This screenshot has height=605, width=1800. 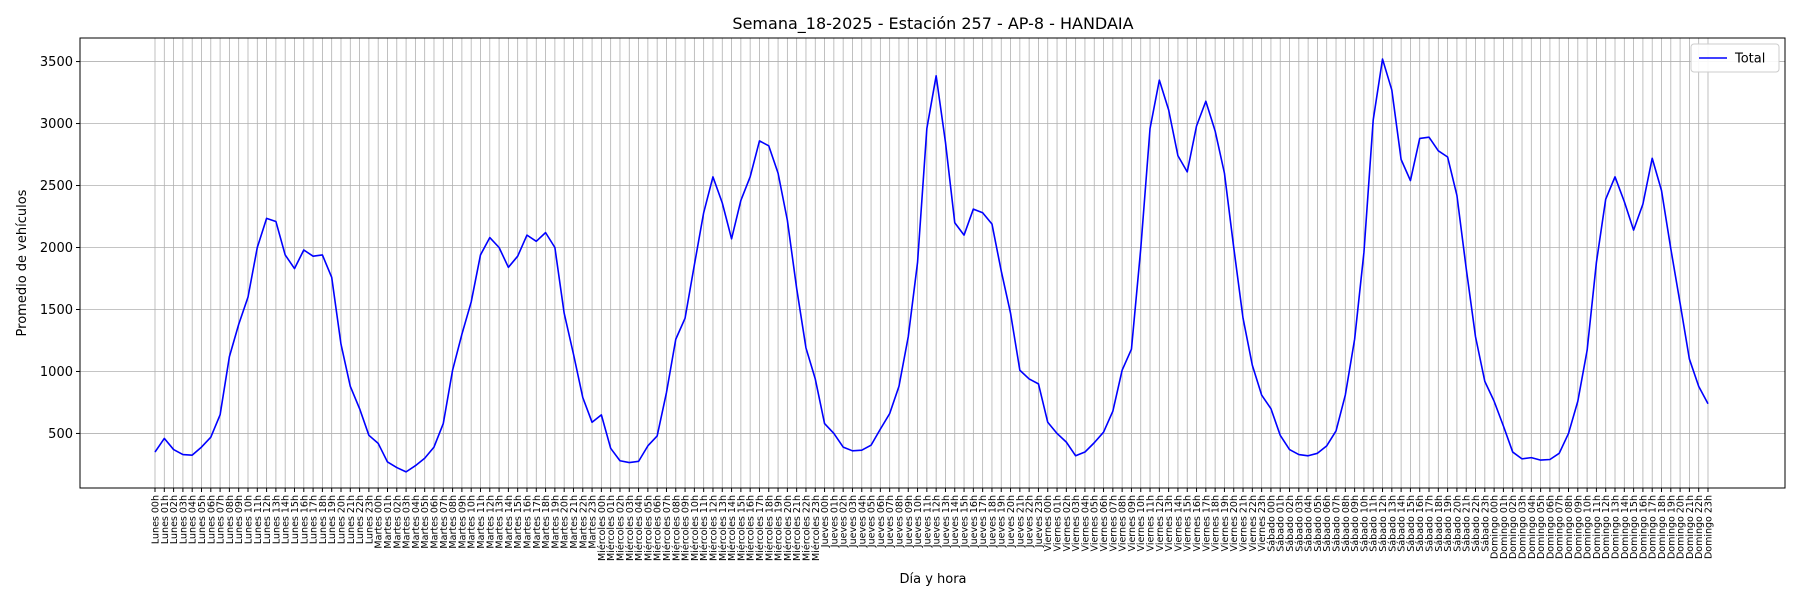 What do you see at coordinates (202, 519) in the screenshot?
I see `x-tick-label: Lunes 05h` at bounding box center [202, 519].